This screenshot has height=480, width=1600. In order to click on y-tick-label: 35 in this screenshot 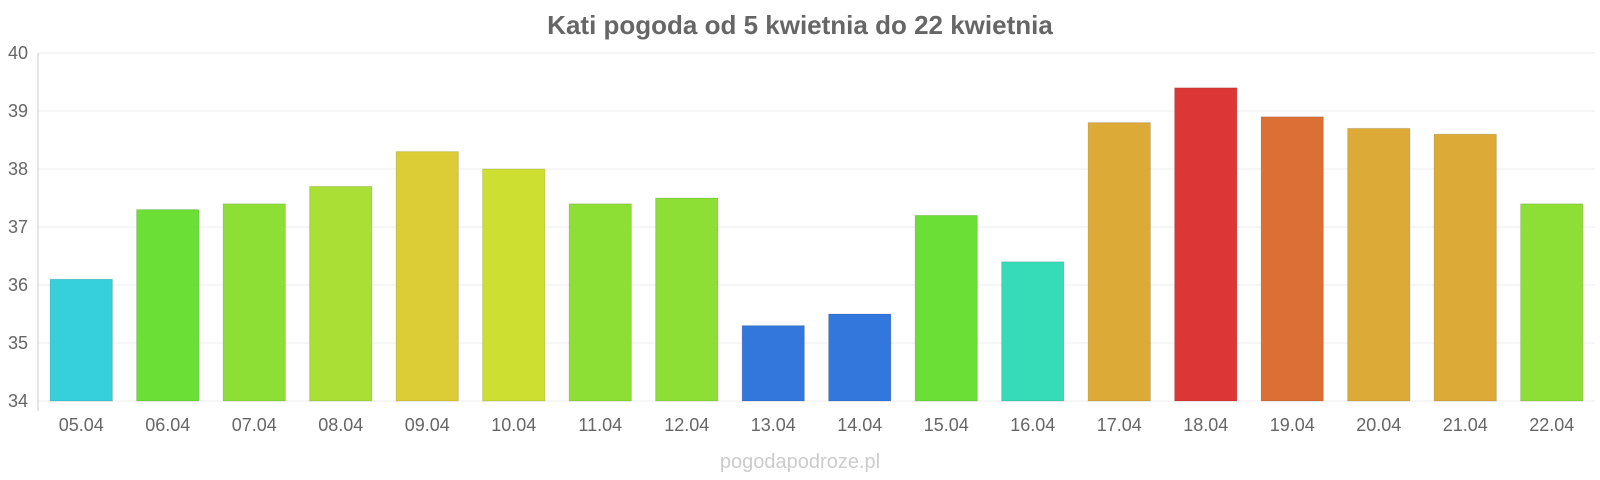, I will do `click(18, 343)`.